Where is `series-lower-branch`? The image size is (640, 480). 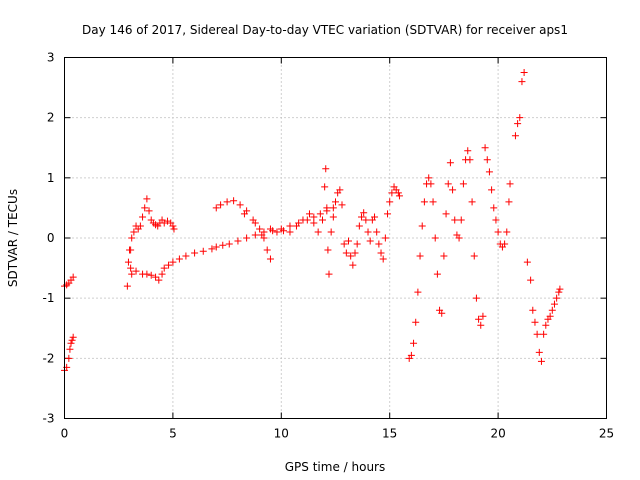
series-lower-branch is located at coordinates (230, 247).